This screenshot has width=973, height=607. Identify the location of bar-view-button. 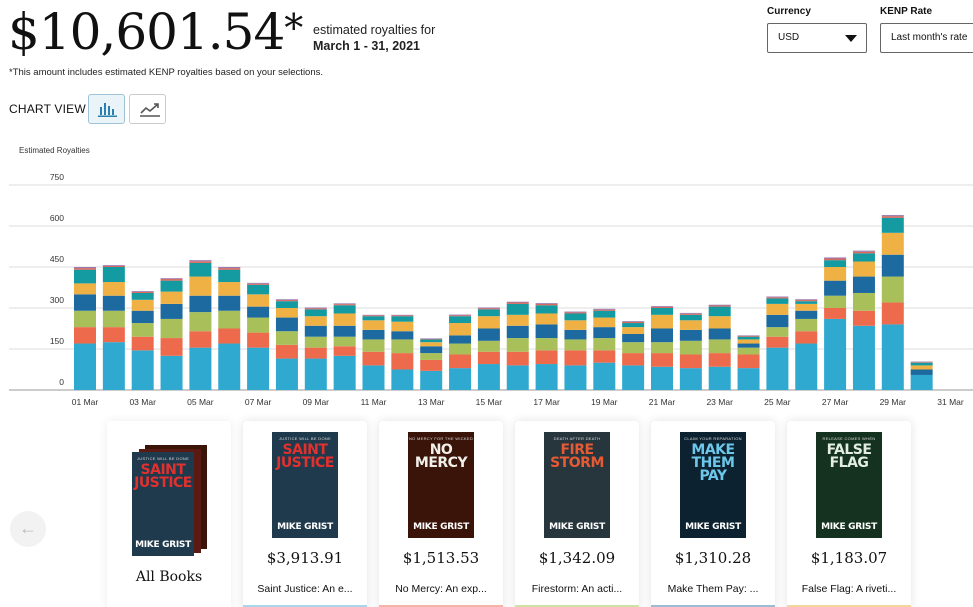
(106, 109).